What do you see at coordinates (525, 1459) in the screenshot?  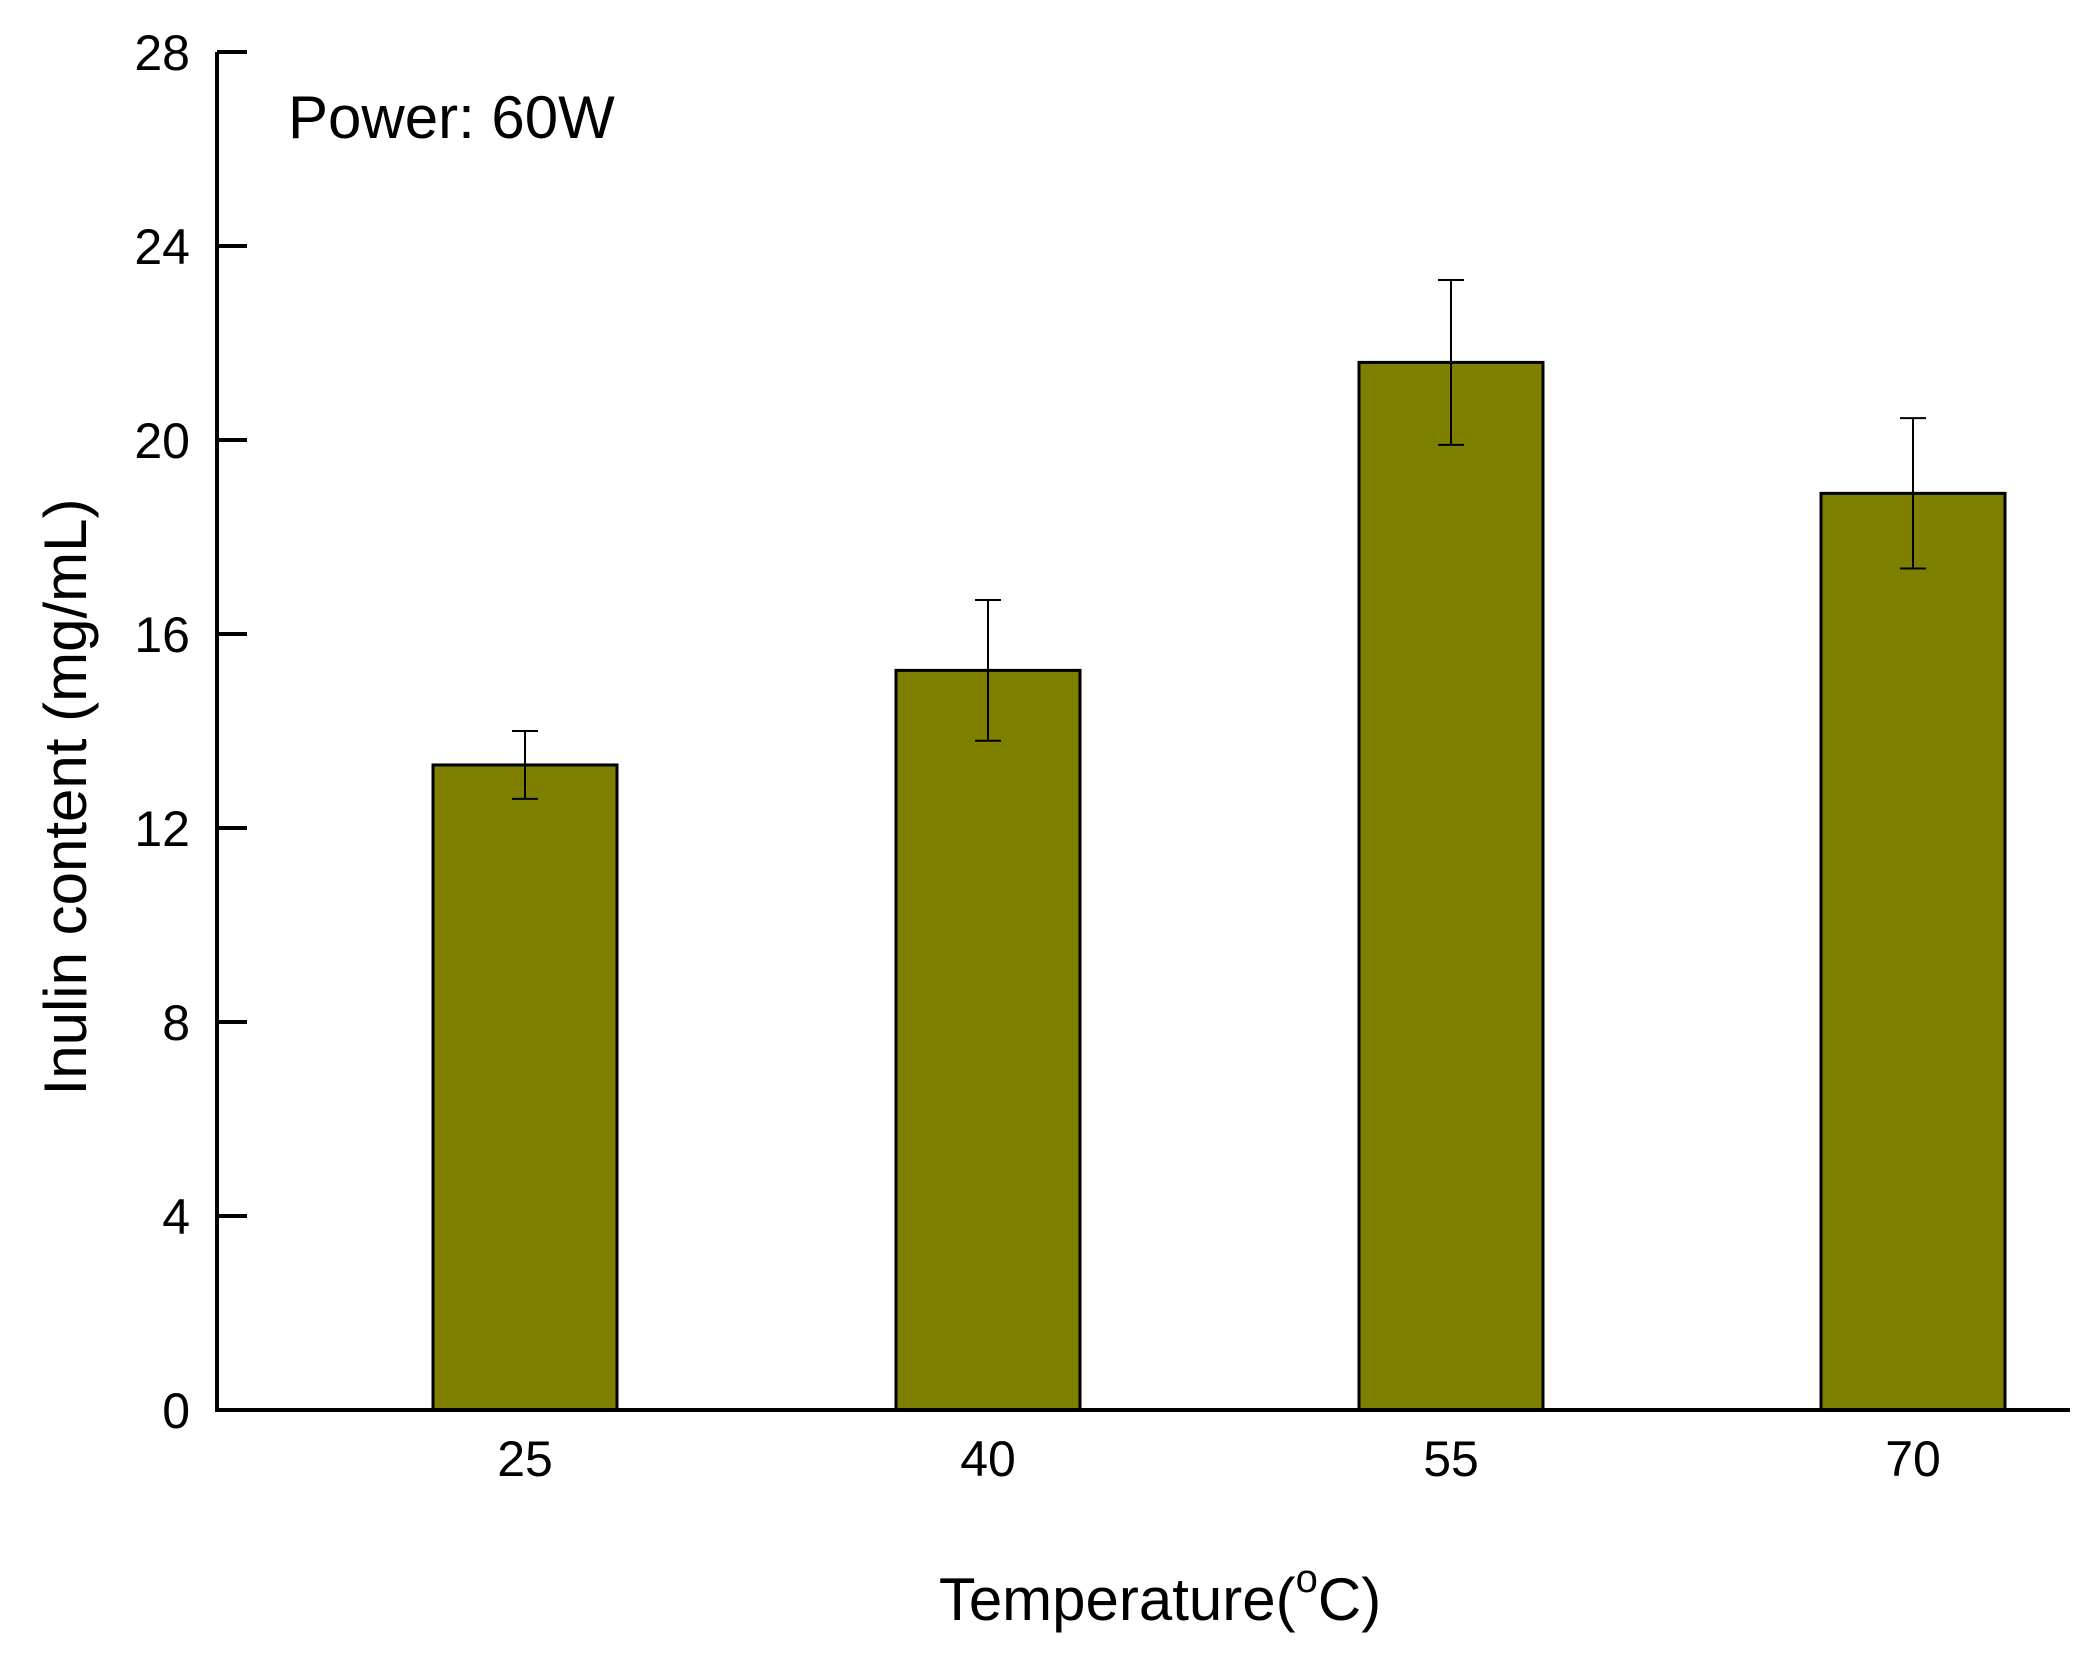 I see `x-tick-label-25: 25` at bounding box center [525, 1459].